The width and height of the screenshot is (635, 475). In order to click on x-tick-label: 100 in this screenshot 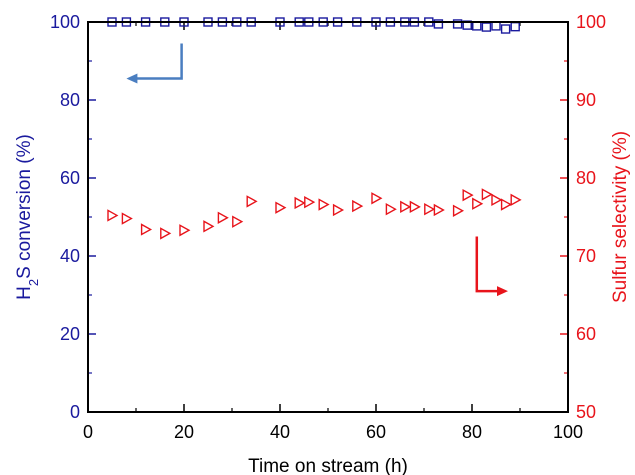, I will do `click(568, 432)`.